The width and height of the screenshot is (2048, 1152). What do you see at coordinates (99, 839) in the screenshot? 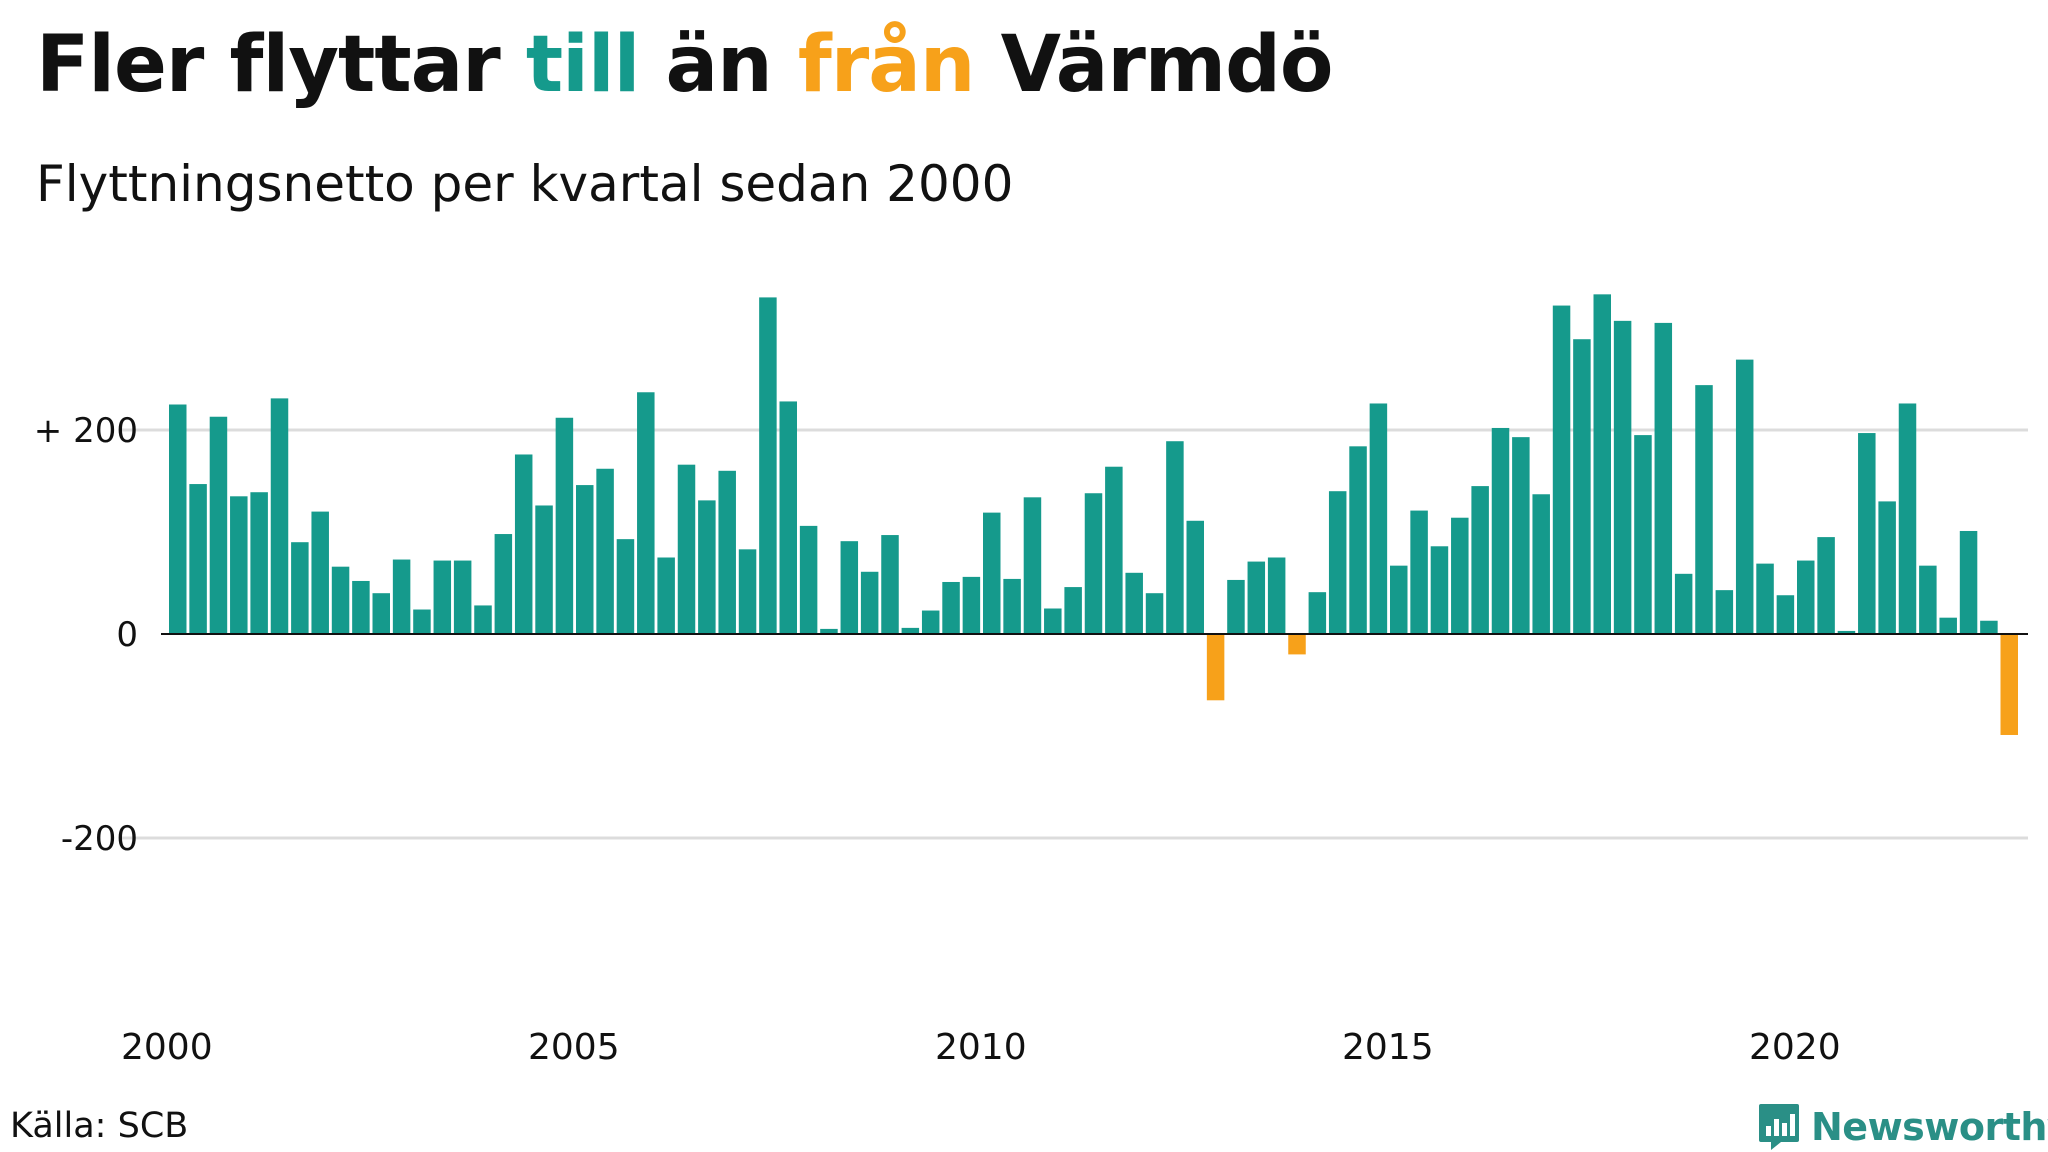
I see `y-tick-label: -200` at bounding box center [99, 839].